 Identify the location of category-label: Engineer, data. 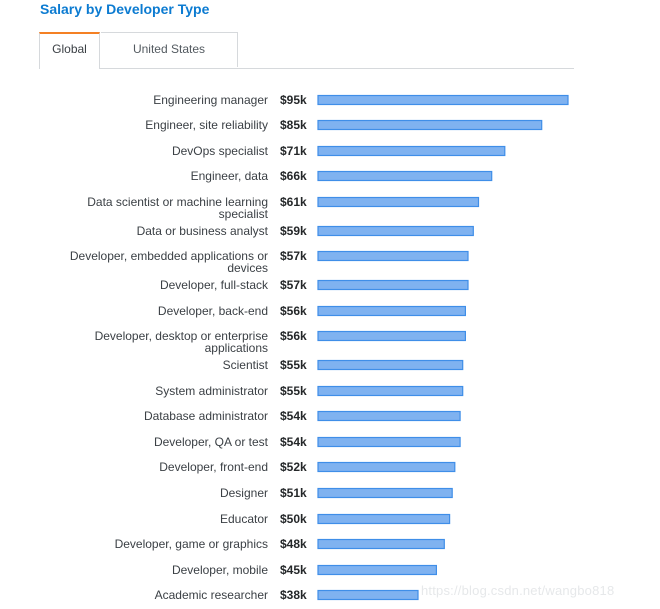
(230, 176).